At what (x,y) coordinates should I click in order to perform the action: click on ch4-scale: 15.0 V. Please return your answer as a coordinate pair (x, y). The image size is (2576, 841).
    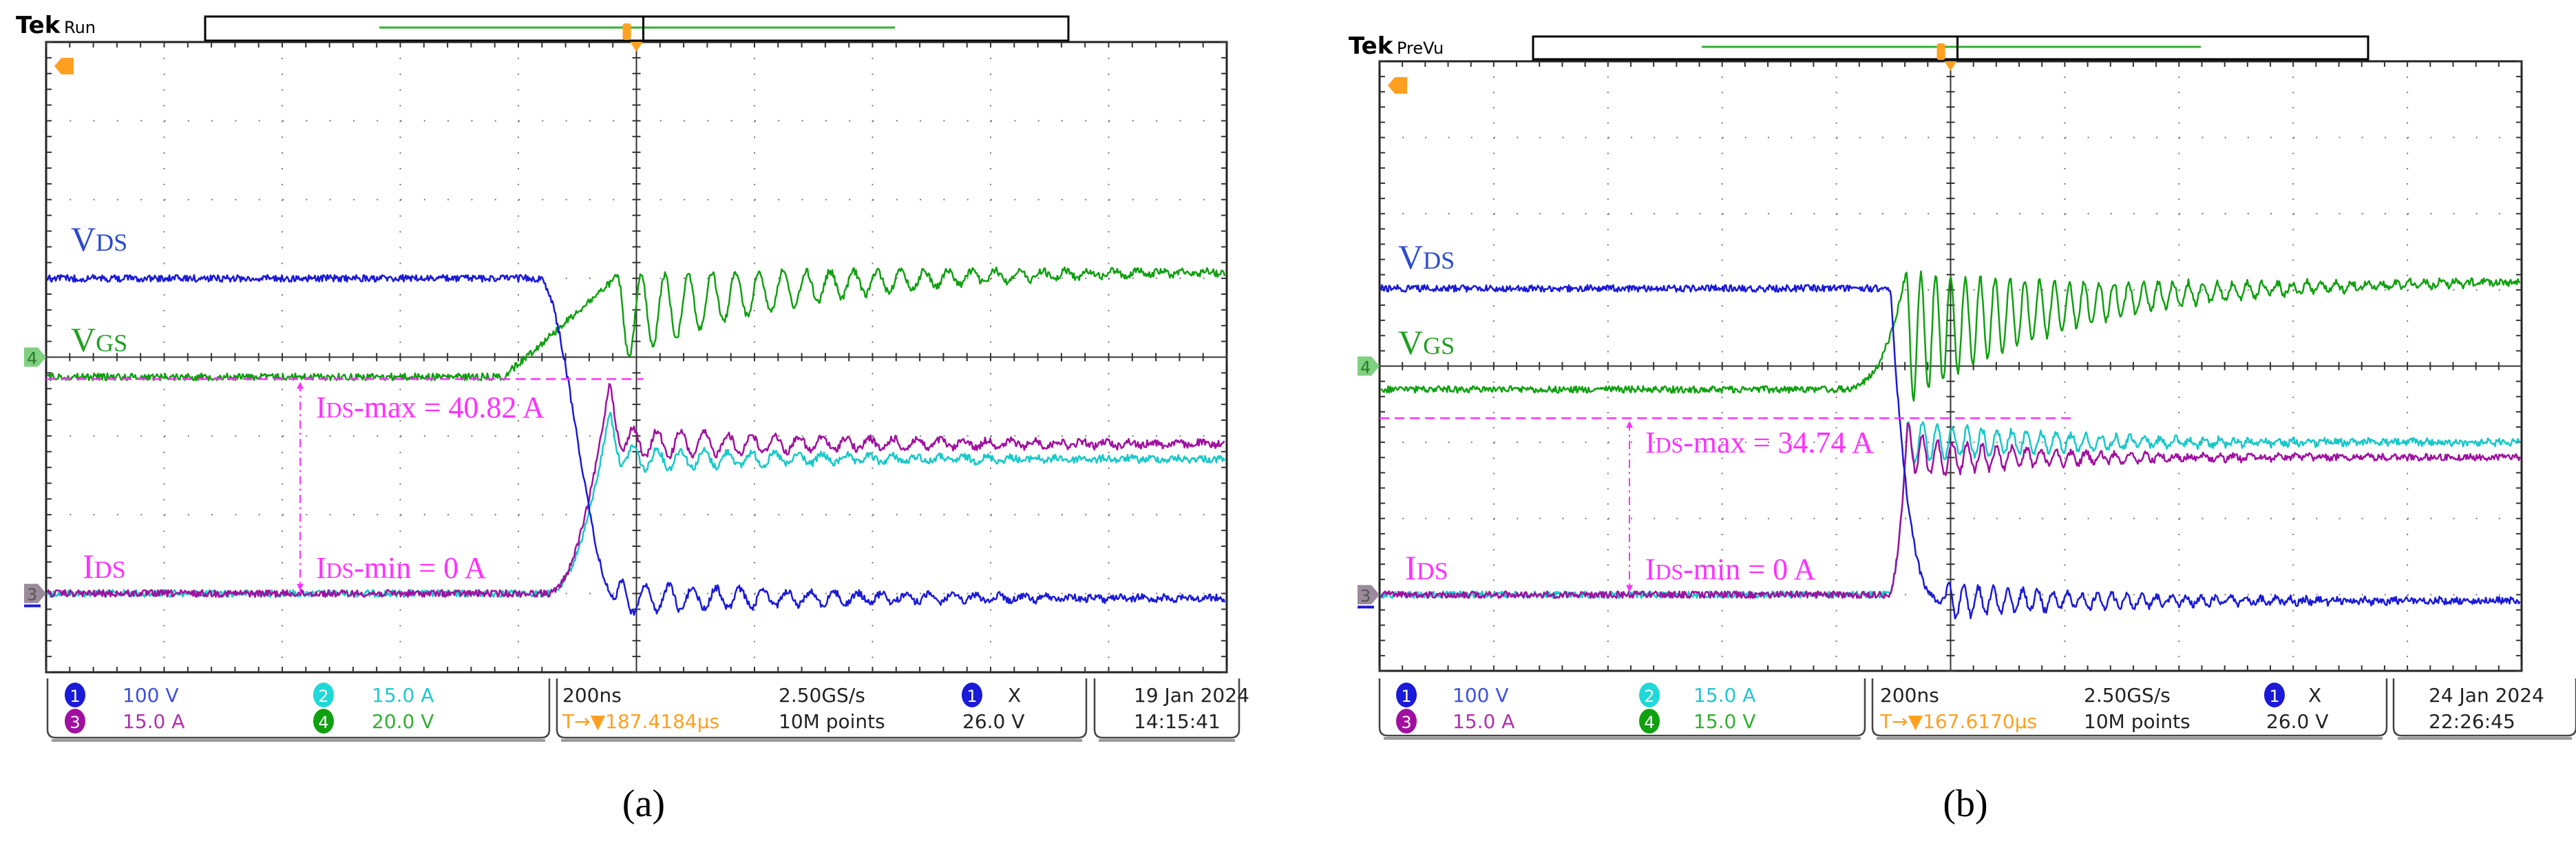
    Looking at the image, I should click on (1724, 721).